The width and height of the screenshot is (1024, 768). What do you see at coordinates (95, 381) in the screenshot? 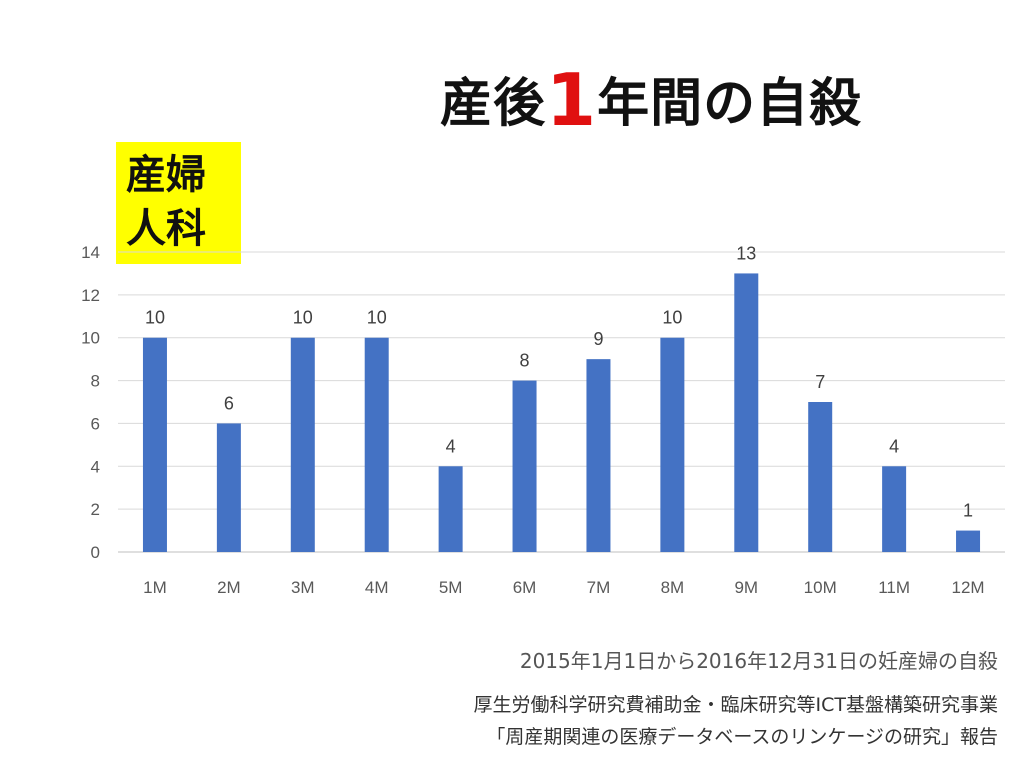
I see `y-tick-label: 8` at bounding box center [95, 381].